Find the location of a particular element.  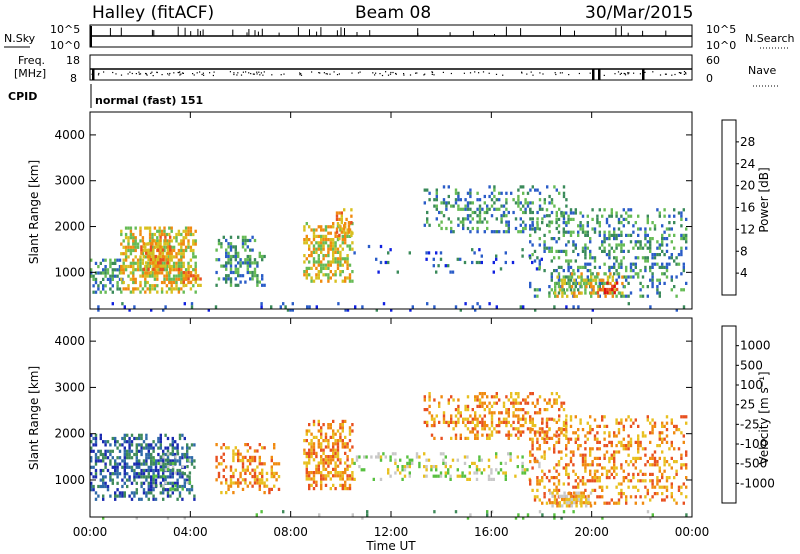

cpid-label: CPID is located at coordinates (22, 96).